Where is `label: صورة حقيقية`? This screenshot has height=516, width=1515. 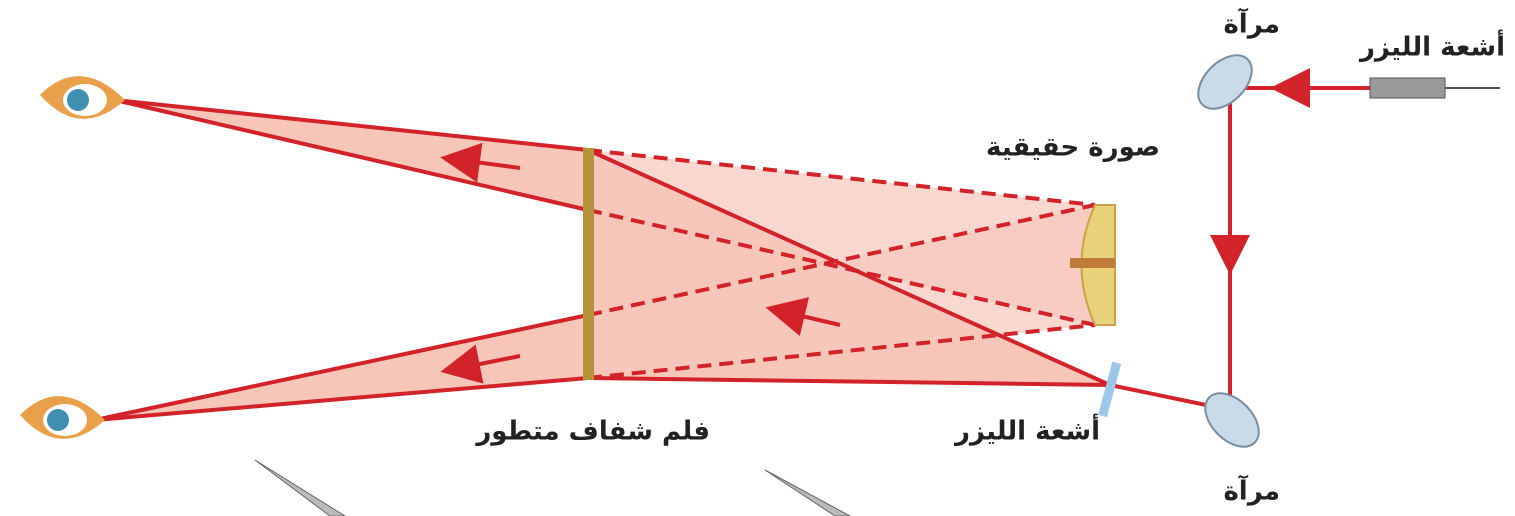 label: صورة حقيقية is located at coordinates (1073, 148).